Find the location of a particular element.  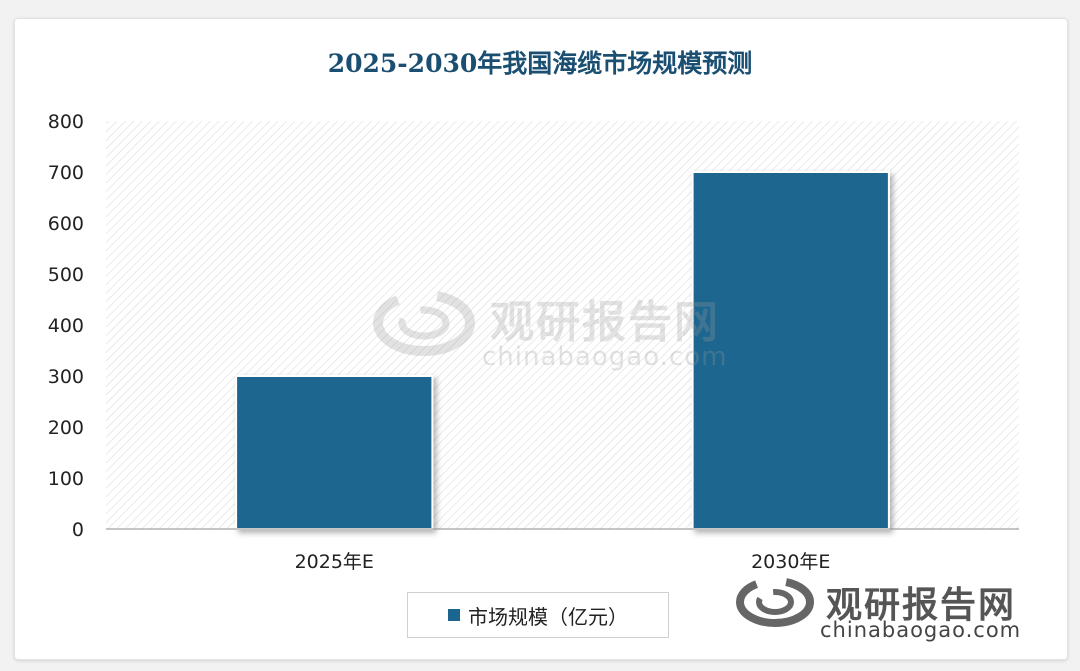

watermark-corner: 观研报告网 chinabaogao.com is located at coordinates (884, 612).